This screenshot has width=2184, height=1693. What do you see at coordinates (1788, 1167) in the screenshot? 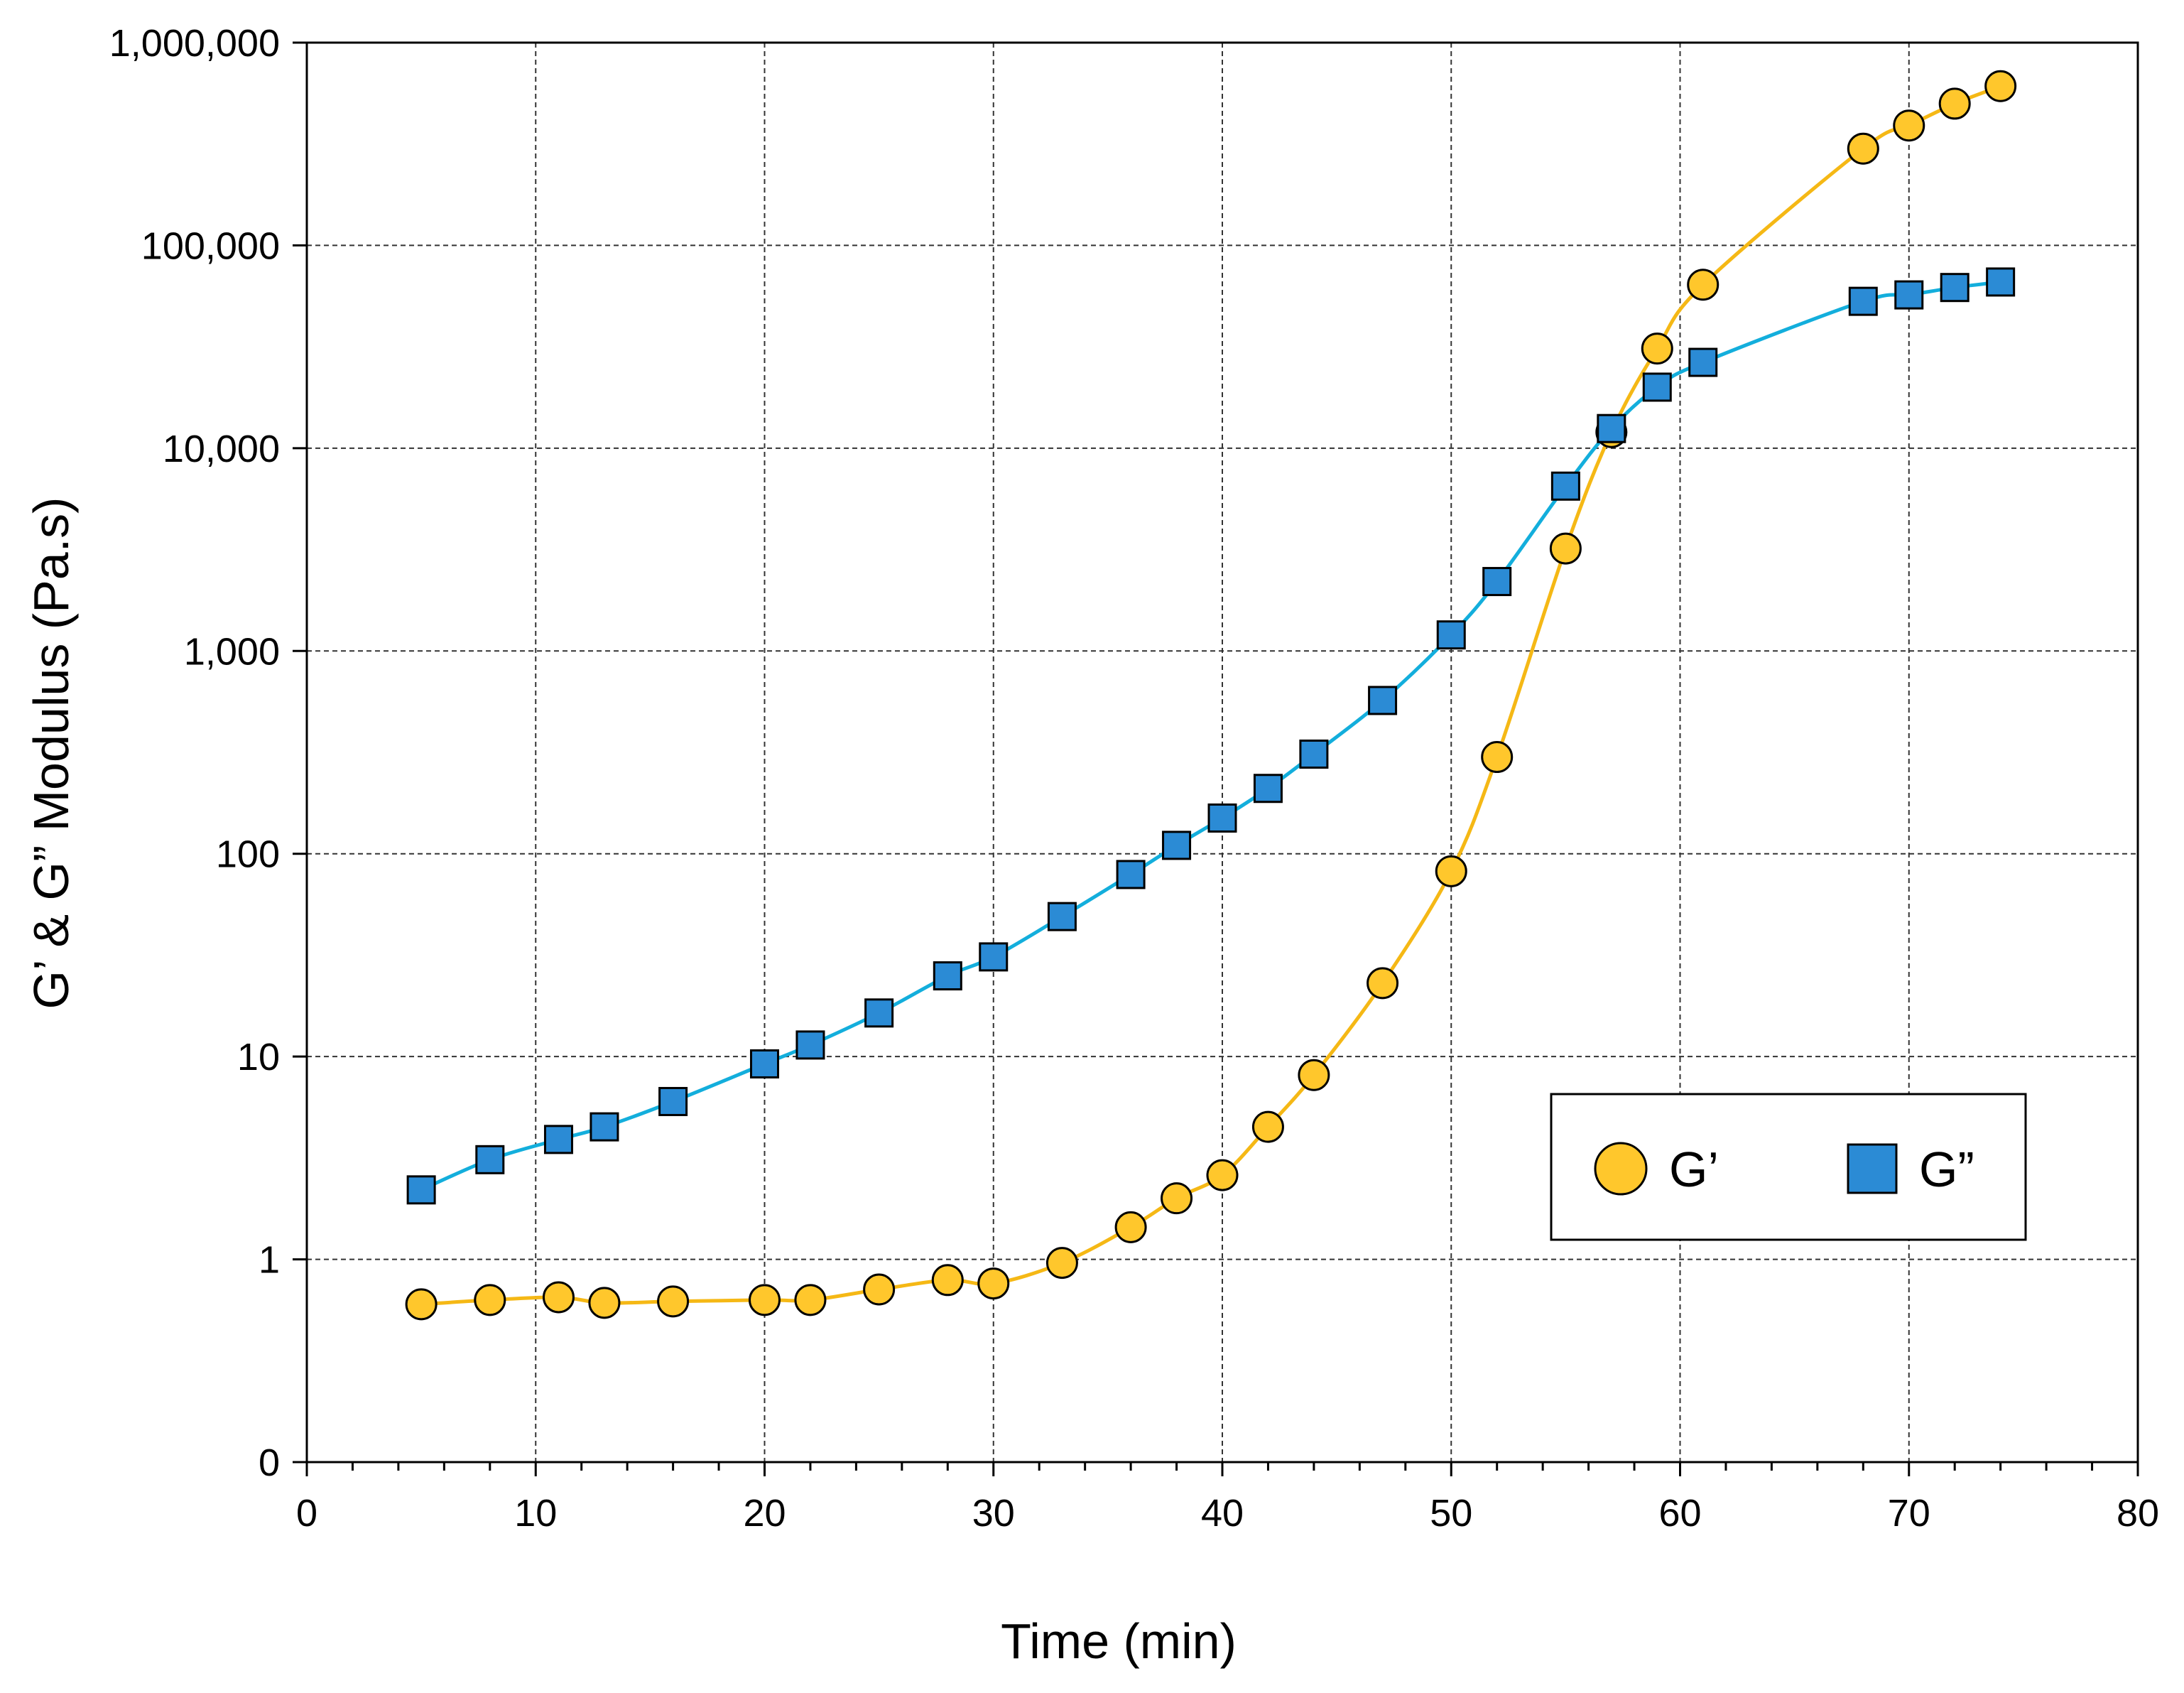
I see `legend: G’ G”` at bounding box center [1788, 1167].